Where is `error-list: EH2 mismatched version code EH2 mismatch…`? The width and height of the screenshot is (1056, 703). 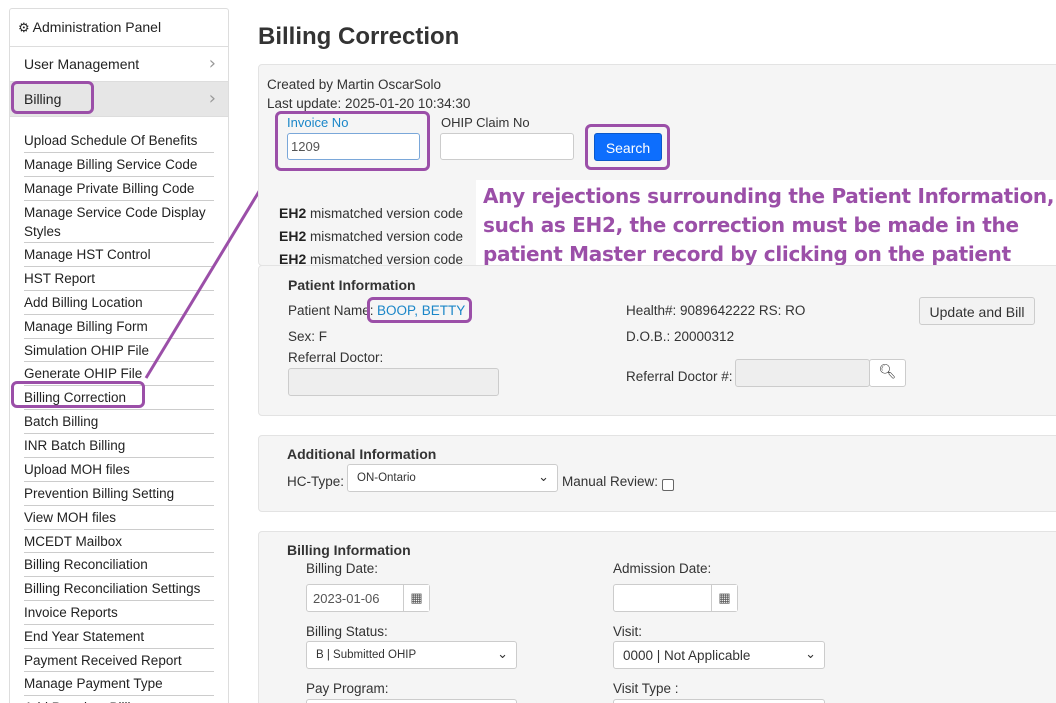 error-list: EH2 mismatched version code EH2 mismatch… is located at coordinates (371, 236).